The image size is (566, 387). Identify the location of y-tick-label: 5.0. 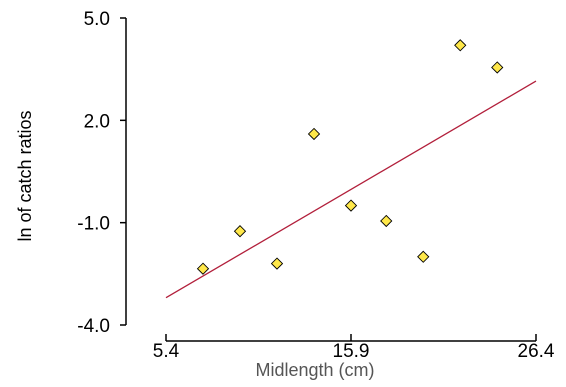
(97, 19).